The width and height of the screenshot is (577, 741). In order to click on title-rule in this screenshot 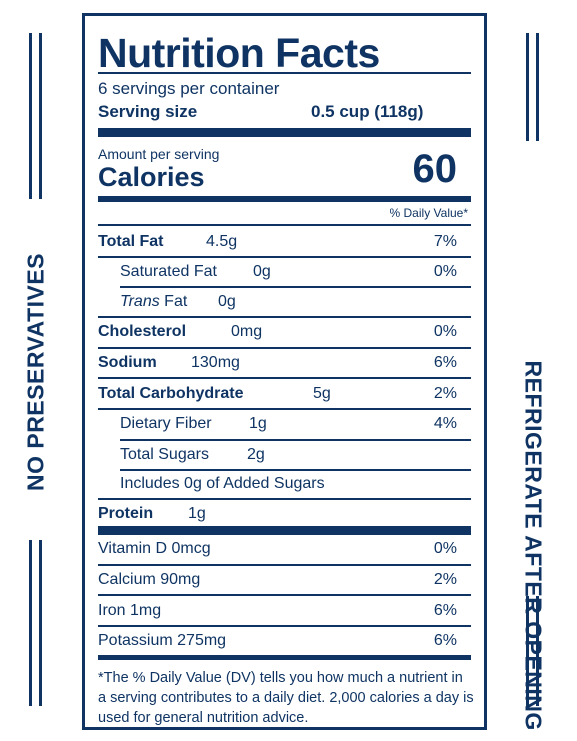, I will do `click(284, 73)`.